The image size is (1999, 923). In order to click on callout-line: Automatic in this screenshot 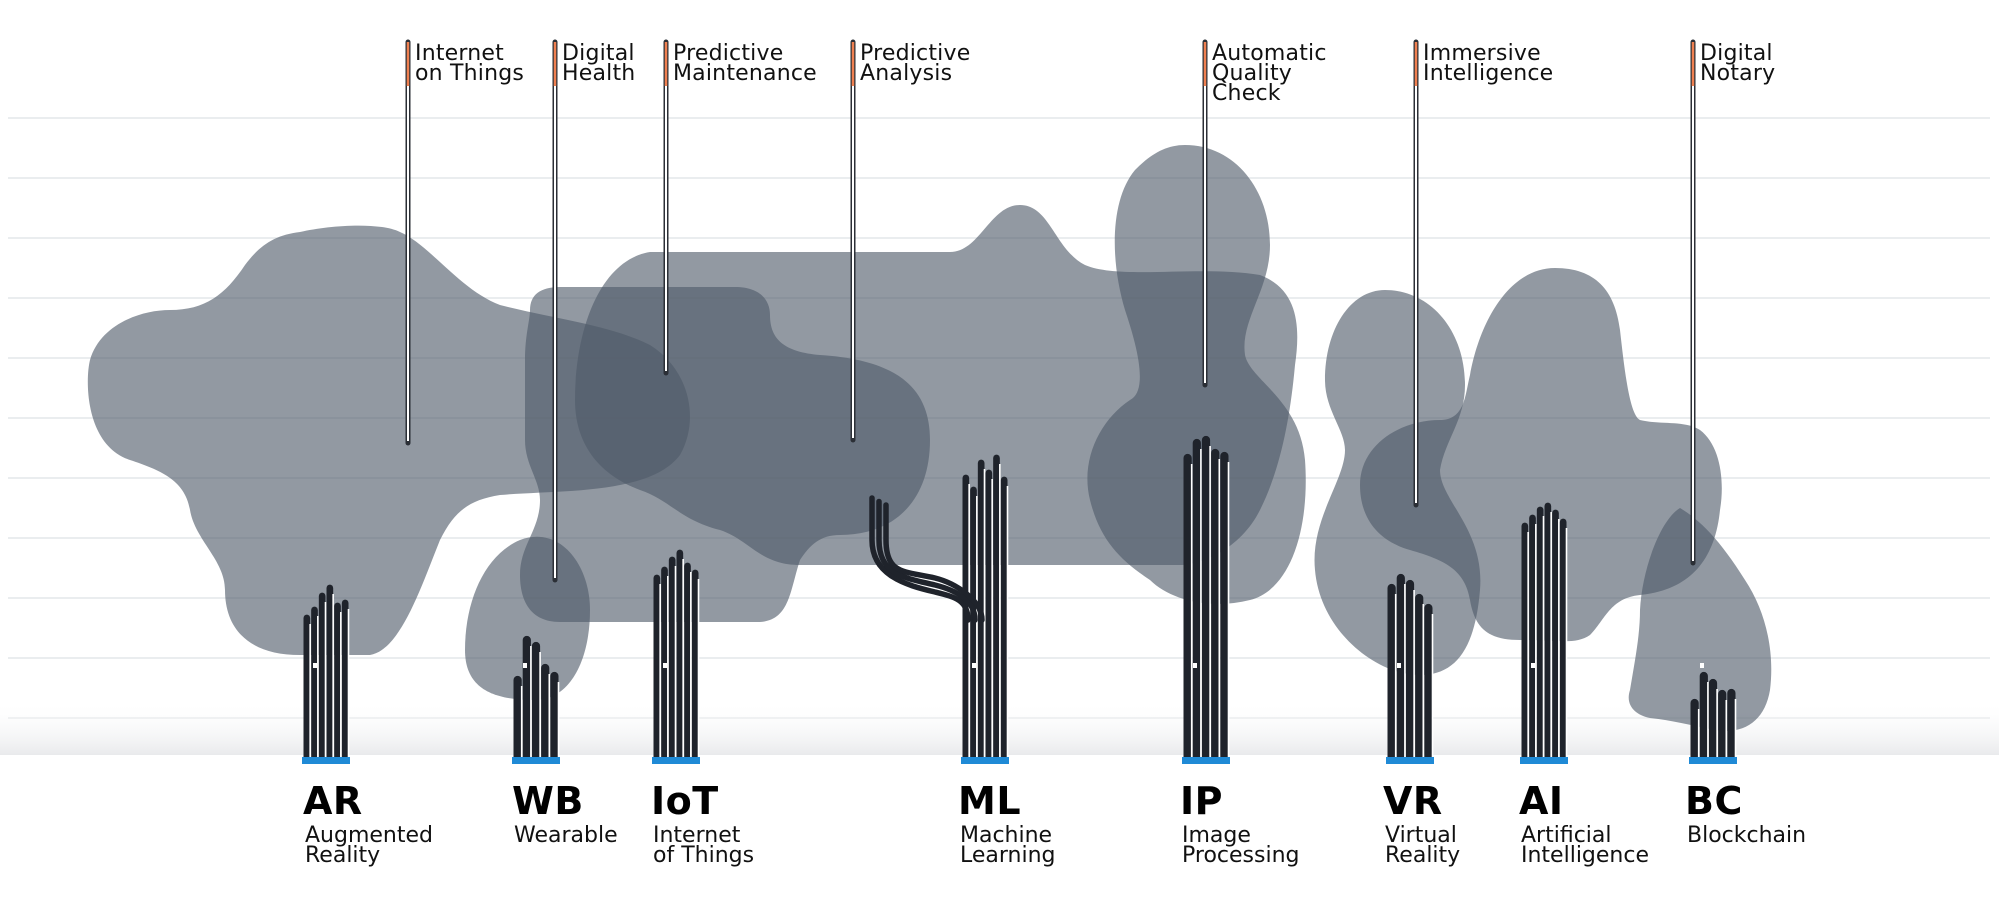, I will do `click(1269, 53)`.